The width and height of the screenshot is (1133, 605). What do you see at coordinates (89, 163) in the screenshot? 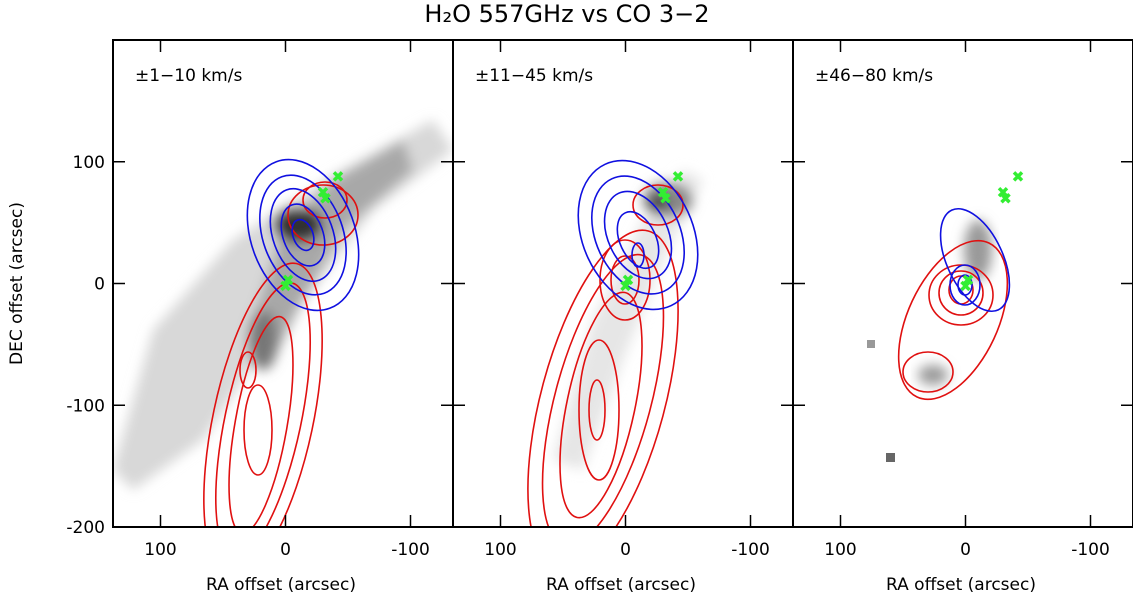
I see `y-tick-label: 100` at bounding box center [89, 163].